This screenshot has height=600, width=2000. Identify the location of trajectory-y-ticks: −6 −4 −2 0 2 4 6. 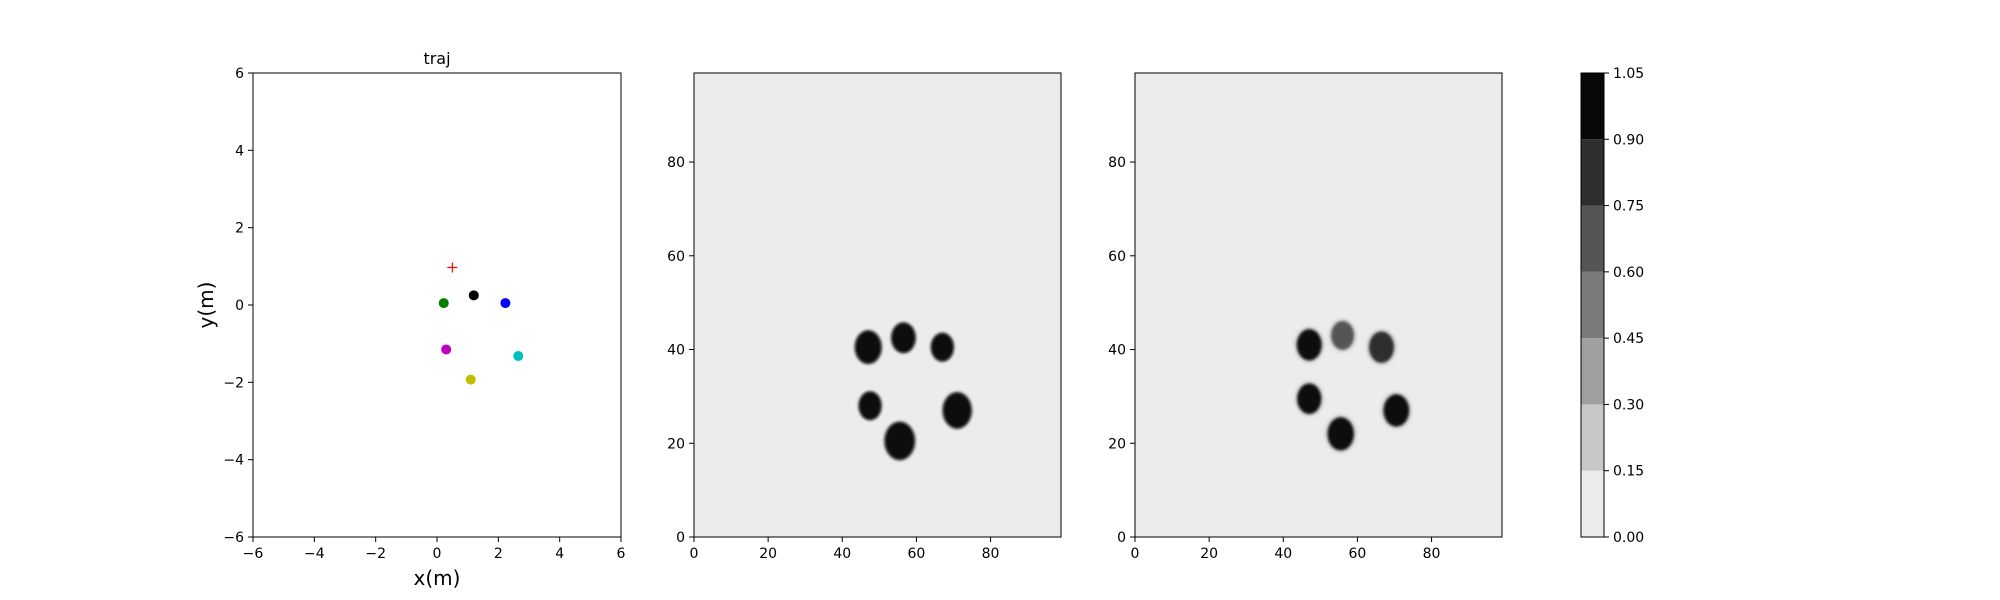
(238, 306).